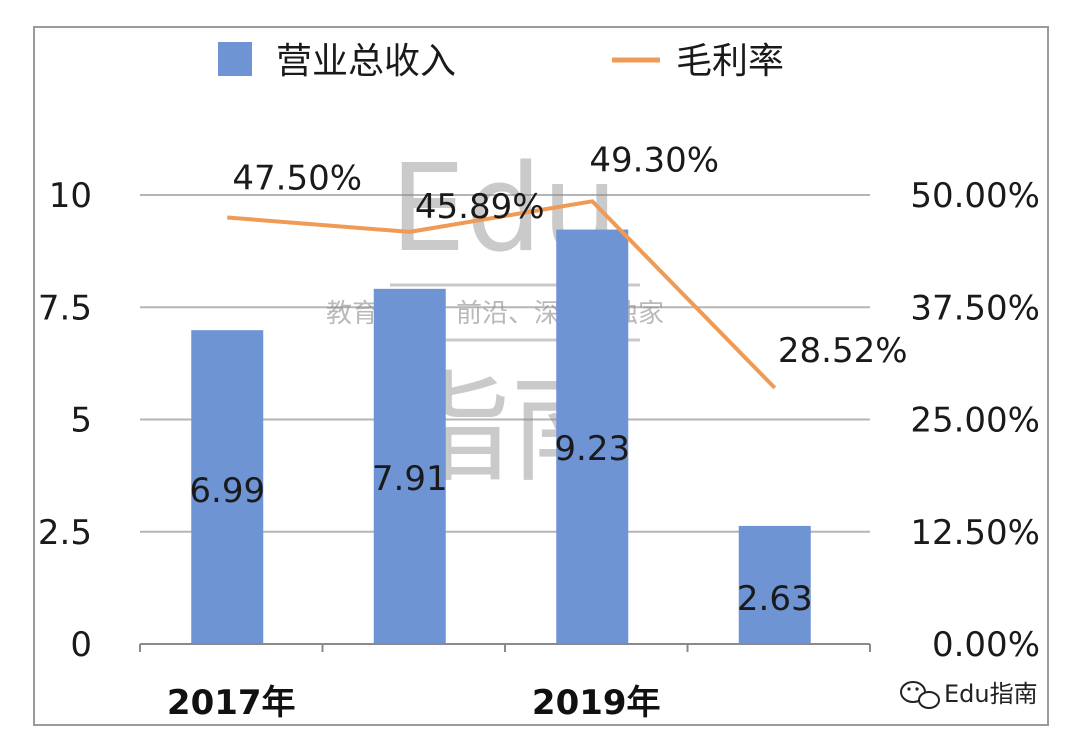 Image resolution: width=1080 pixels, height=739 pixels. What do you see at coordinates (81, 645) in the screenshot?
I see `y-left-tick-label: 0` at bounding box center [81, 645].